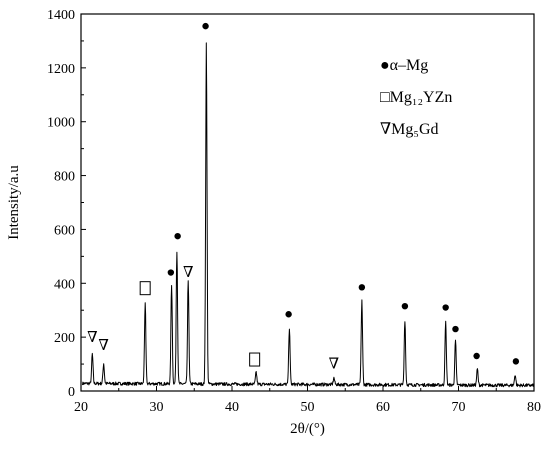 This screenshot has width=550, height=449. I want to click on legend-entry: □Mg₁₂YZn, so click(416, 97).